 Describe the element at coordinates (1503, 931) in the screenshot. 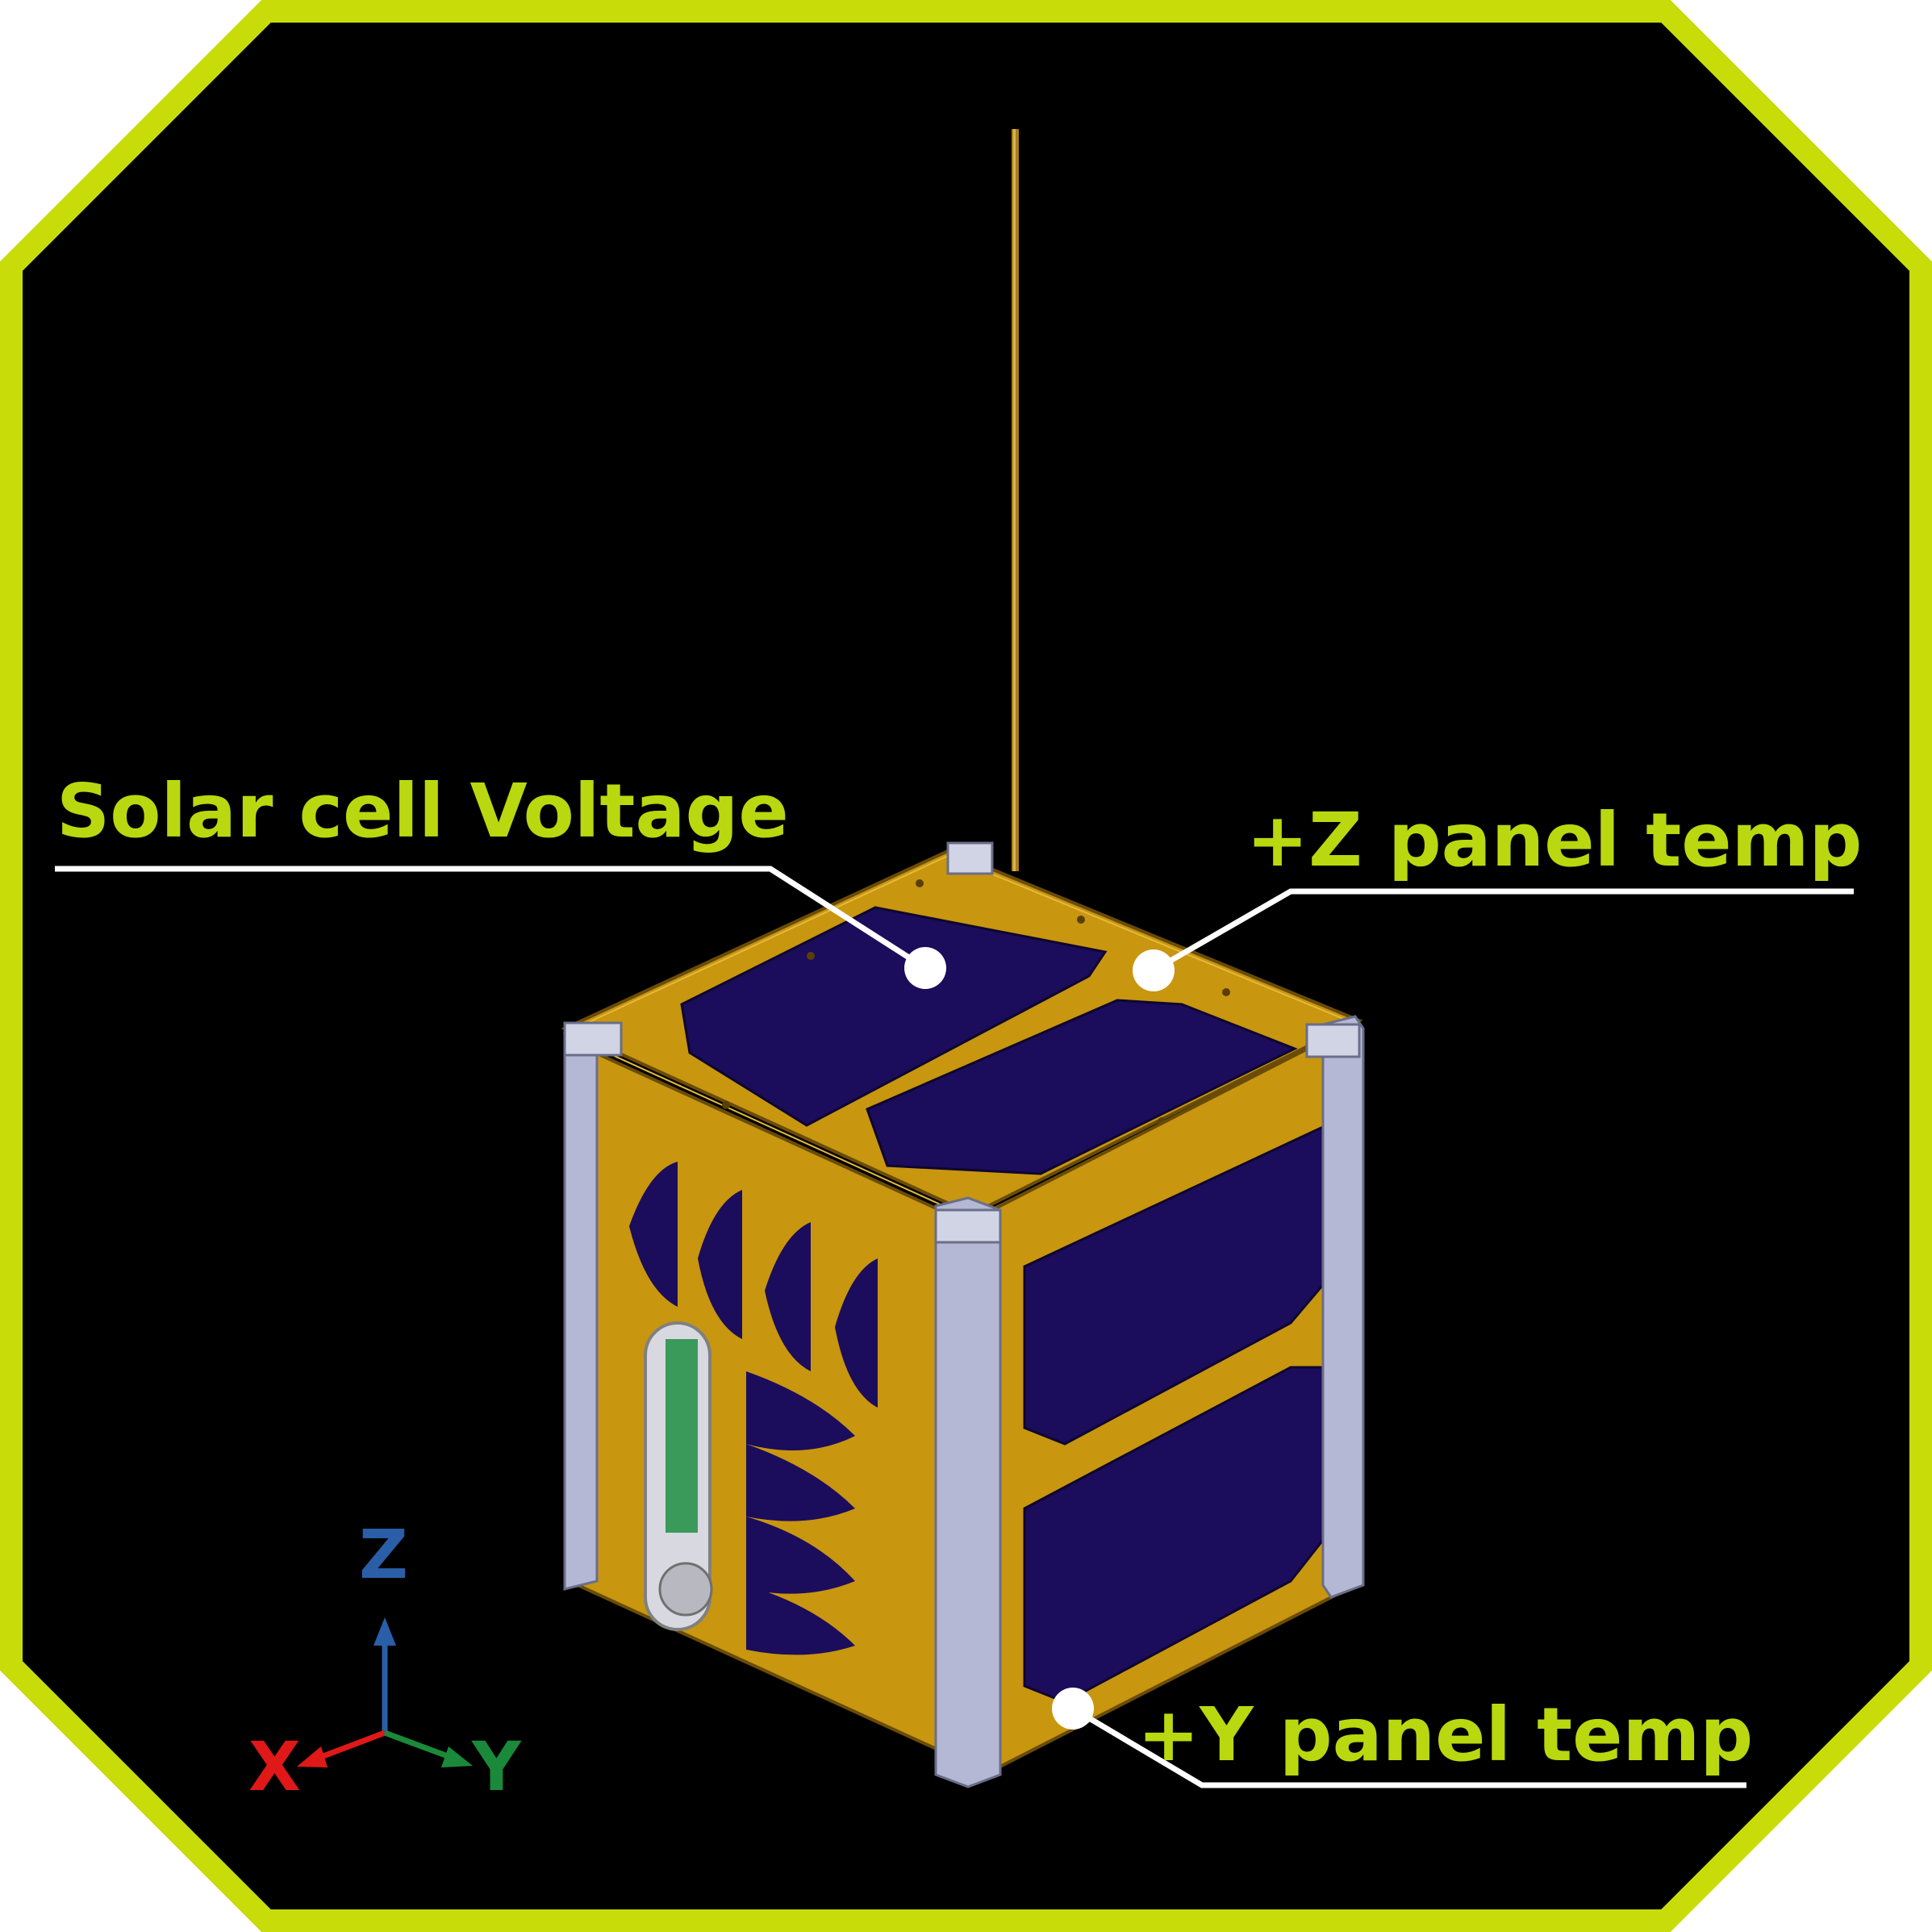

I see `leader-z-panel` at that location.